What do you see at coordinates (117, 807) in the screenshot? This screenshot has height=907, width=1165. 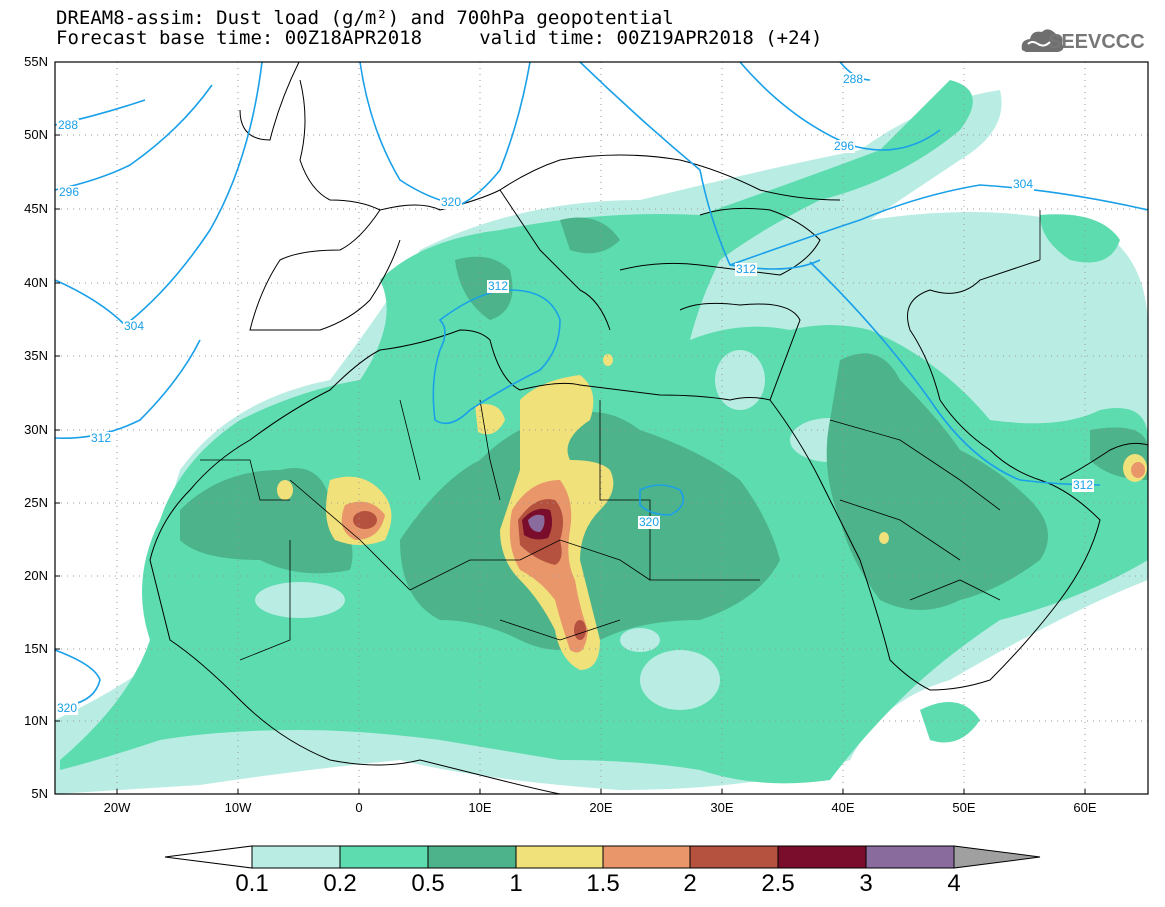 I see `lon-label: 20W` at bounding box center [117, 807].